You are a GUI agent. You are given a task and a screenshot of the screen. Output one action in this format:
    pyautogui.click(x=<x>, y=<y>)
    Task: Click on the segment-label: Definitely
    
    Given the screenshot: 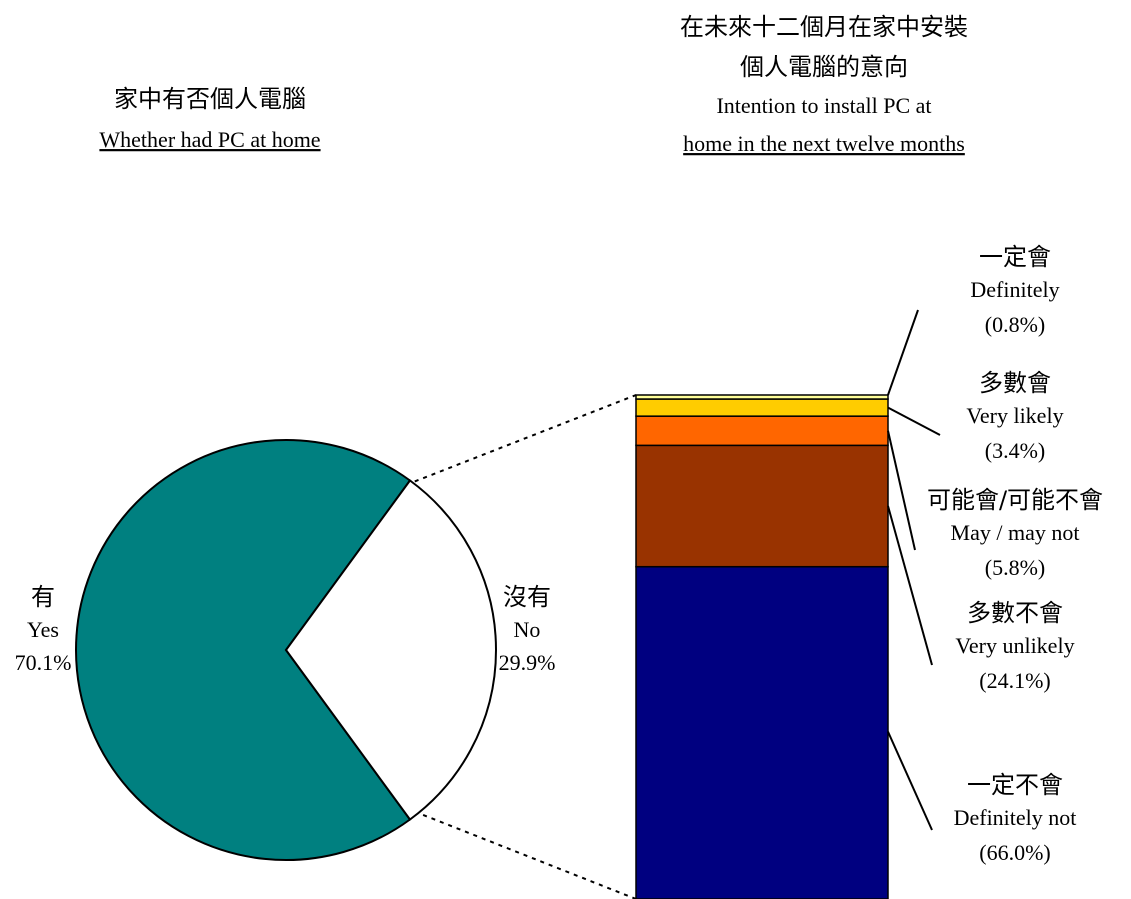 What is the action you would take?
    pyautogui.click(x=1014, y=289)
    